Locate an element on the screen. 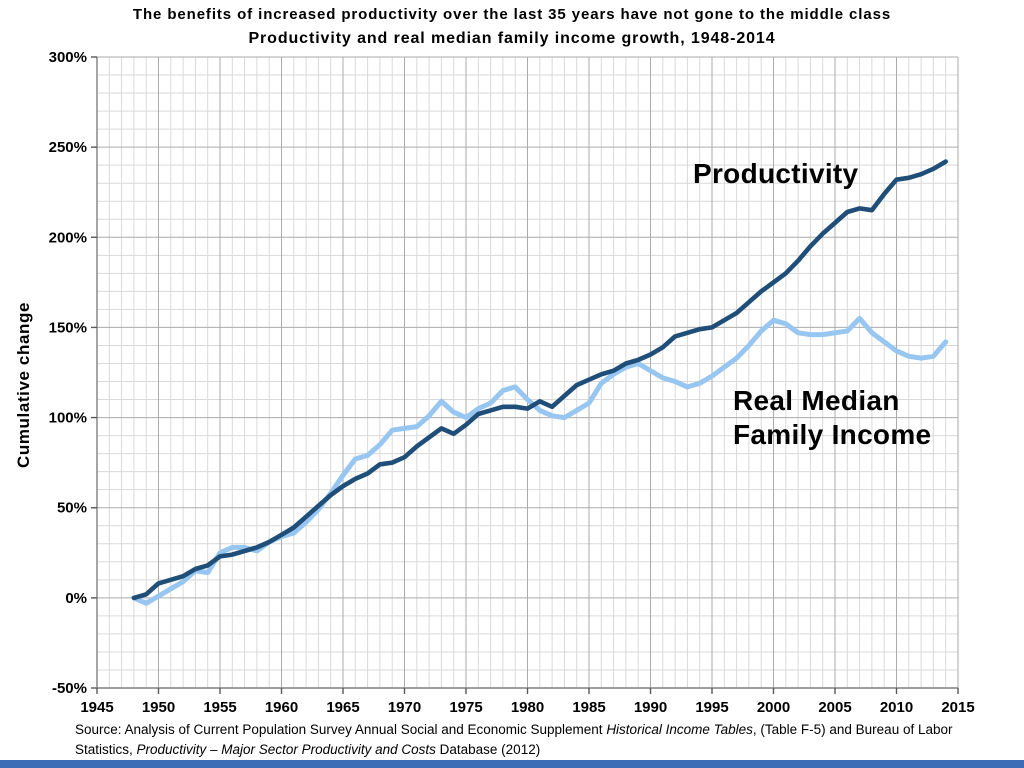  y-tick-label: 100% is located at coordinates (68, 418).